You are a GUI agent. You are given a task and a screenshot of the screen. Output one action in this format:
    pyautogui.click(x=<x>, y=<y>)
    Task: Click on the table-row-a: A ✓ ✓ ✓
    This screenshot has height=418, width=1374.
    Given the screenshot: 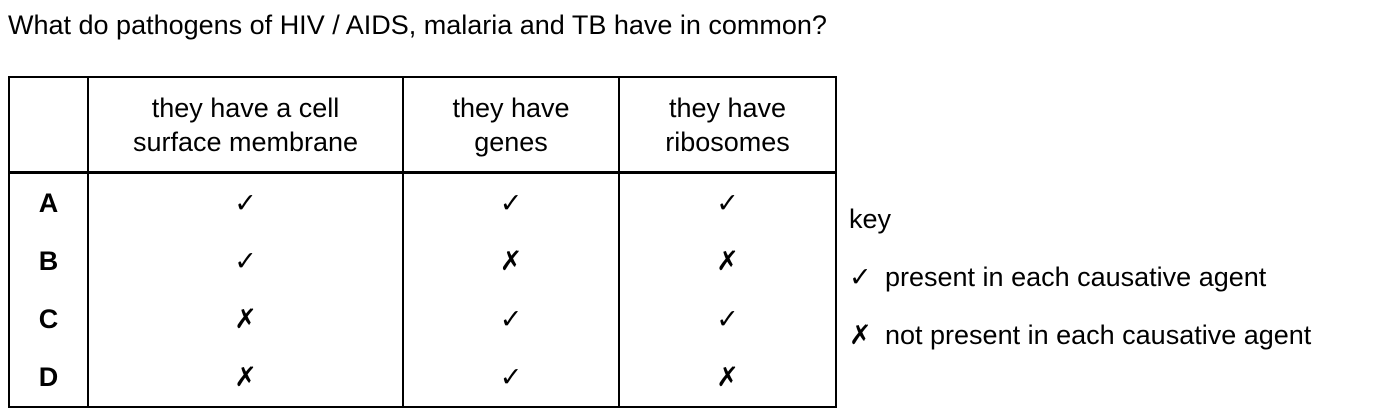 What is the action you would take?
    pyautogui.click(x=422, y=202)
    